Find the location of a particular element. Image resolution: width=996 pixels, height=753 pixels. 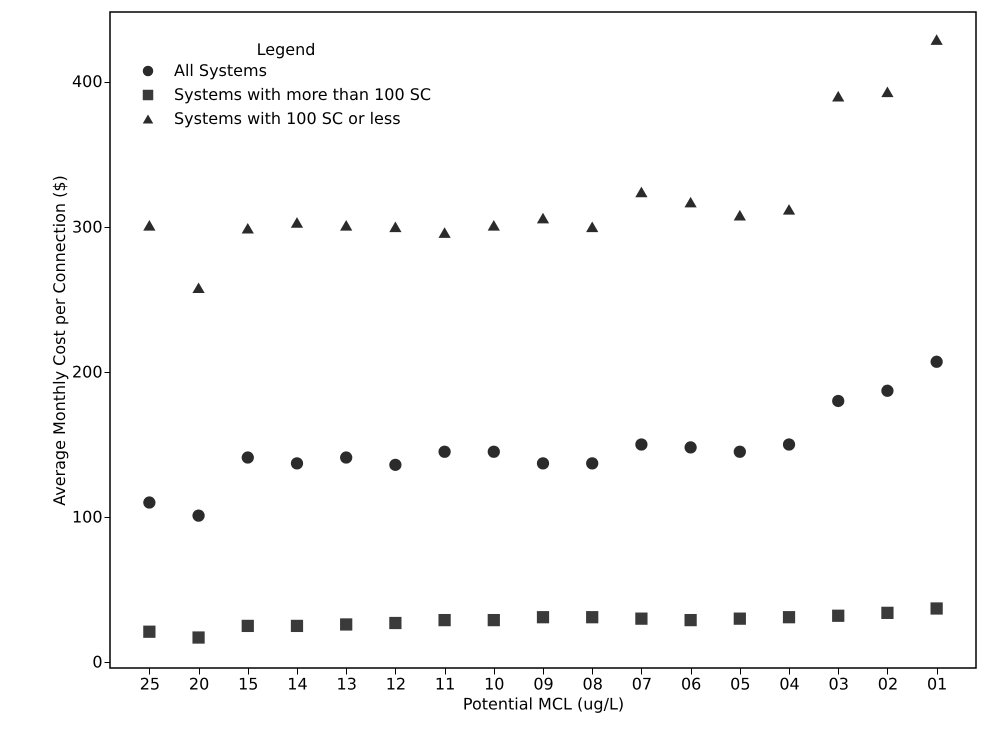

x-tick-label: 01 is located at coordinates (937, 684).